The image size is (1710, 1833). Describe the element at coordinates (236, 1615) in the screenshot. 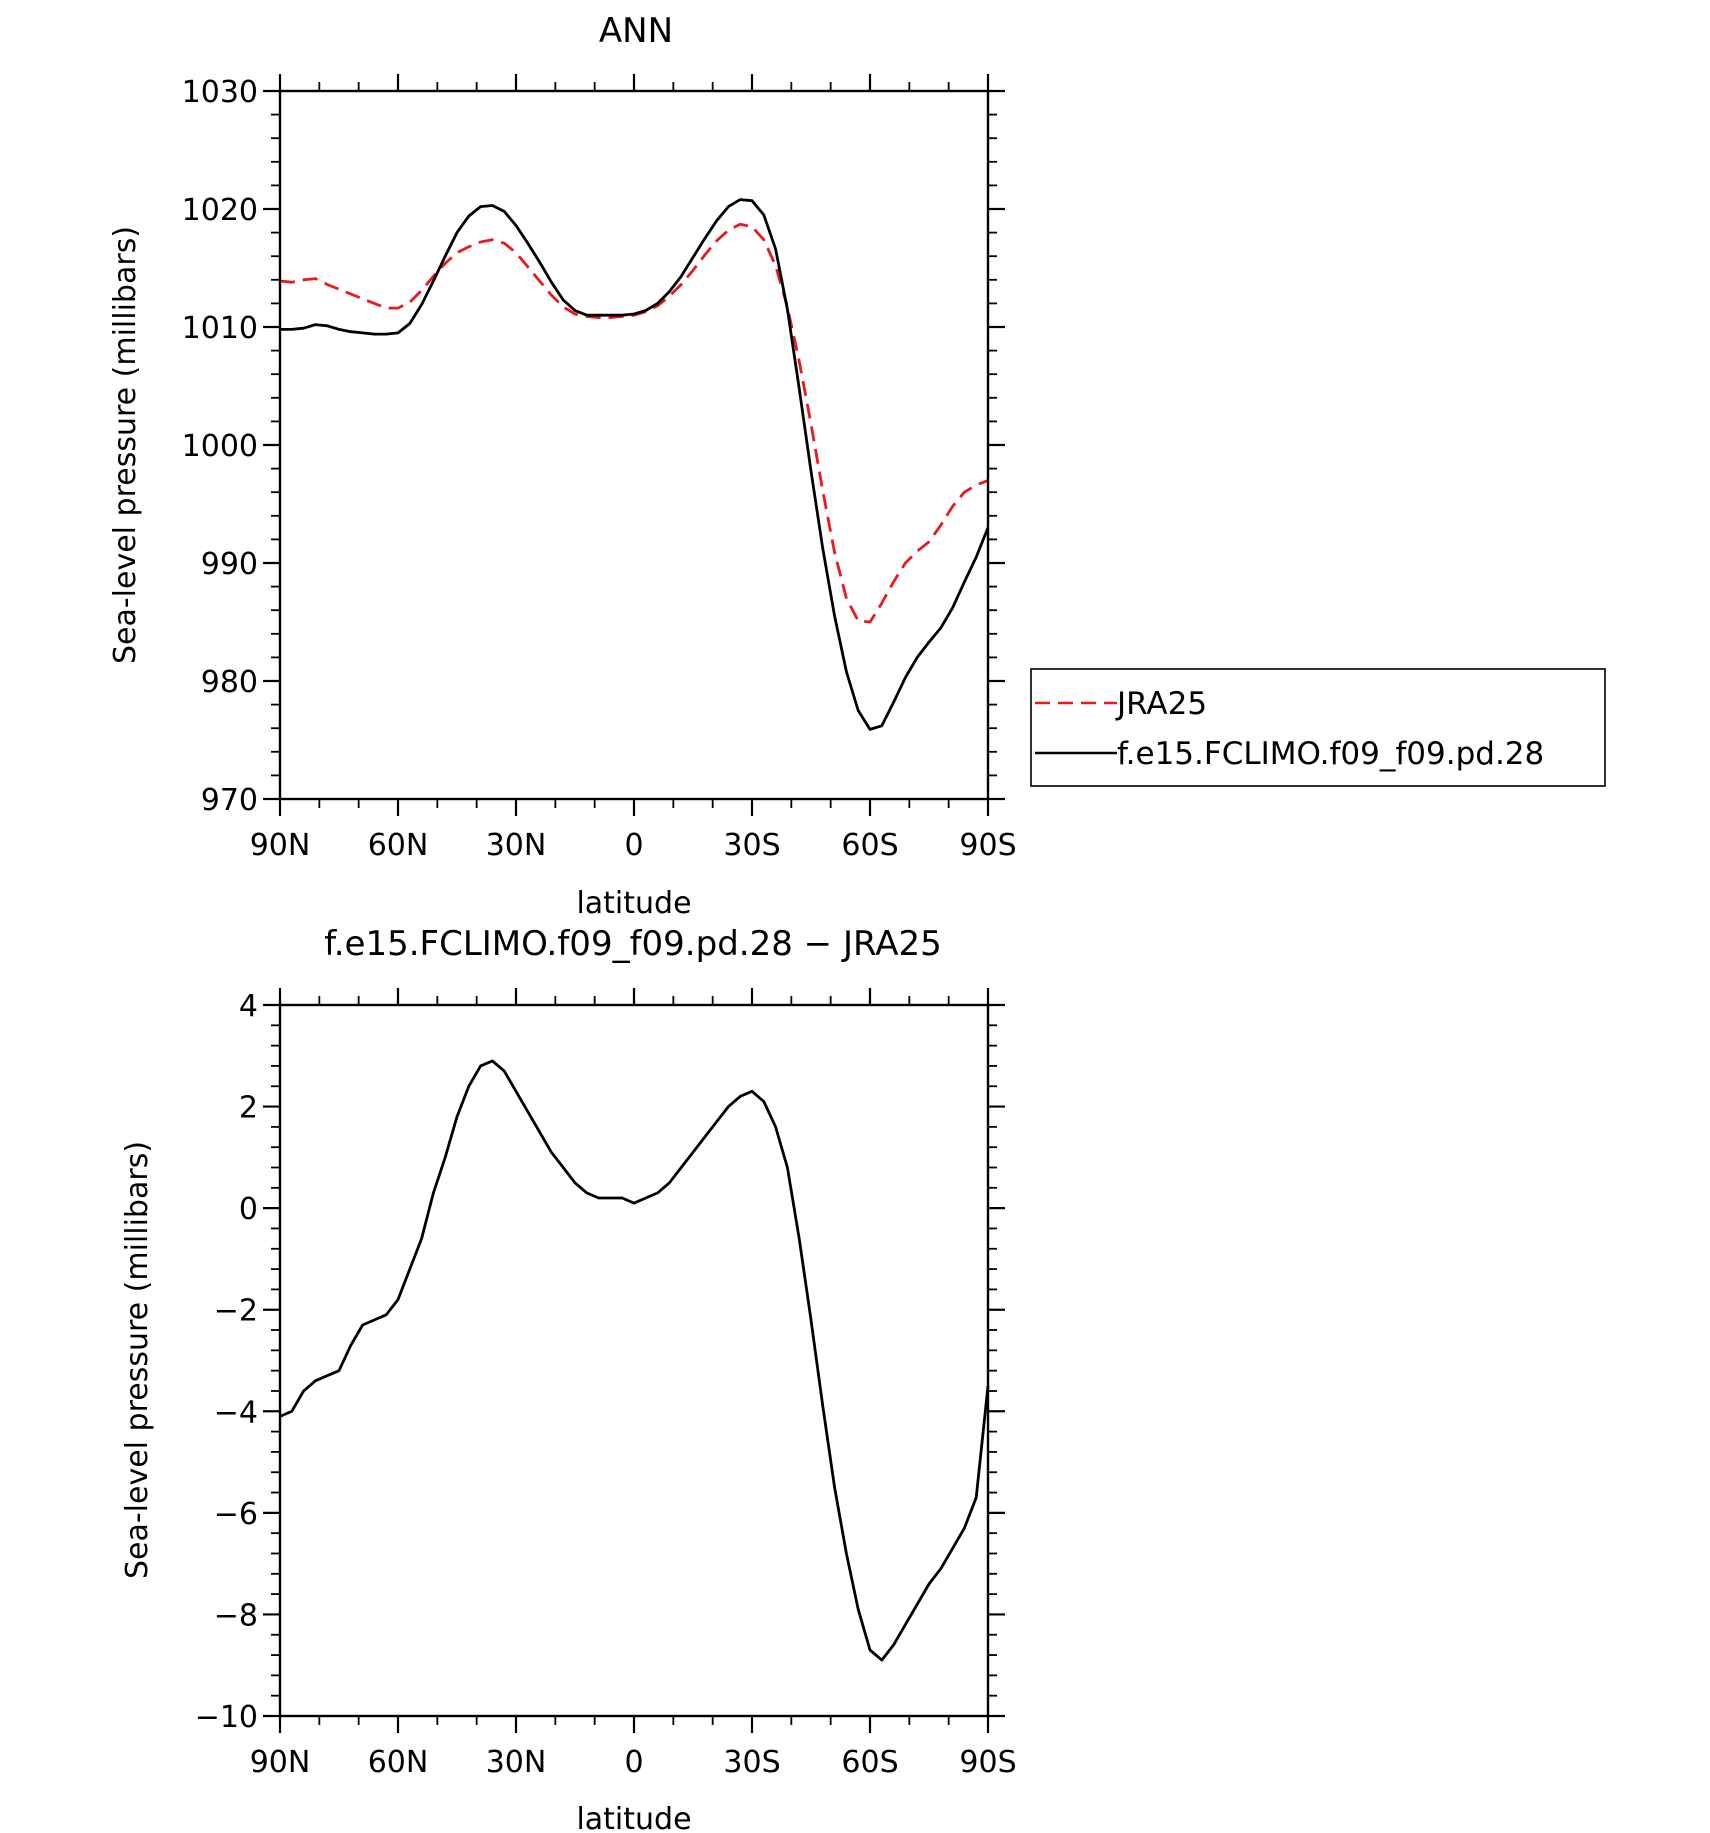

I see `y-tick-label: −8` at that location.